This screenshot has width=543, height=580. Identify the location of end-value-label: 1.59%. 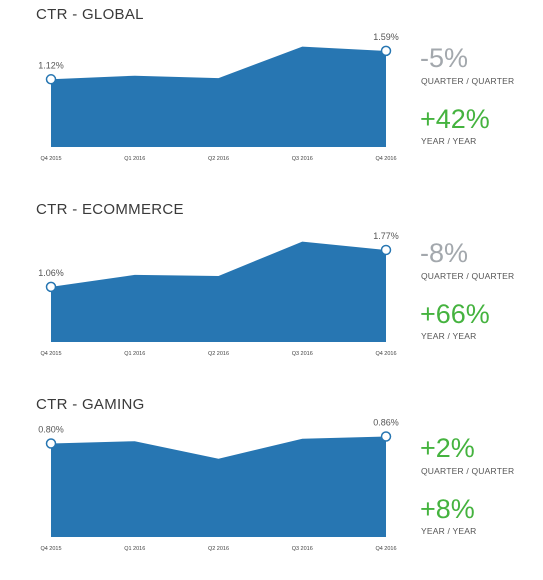
(386, 37).